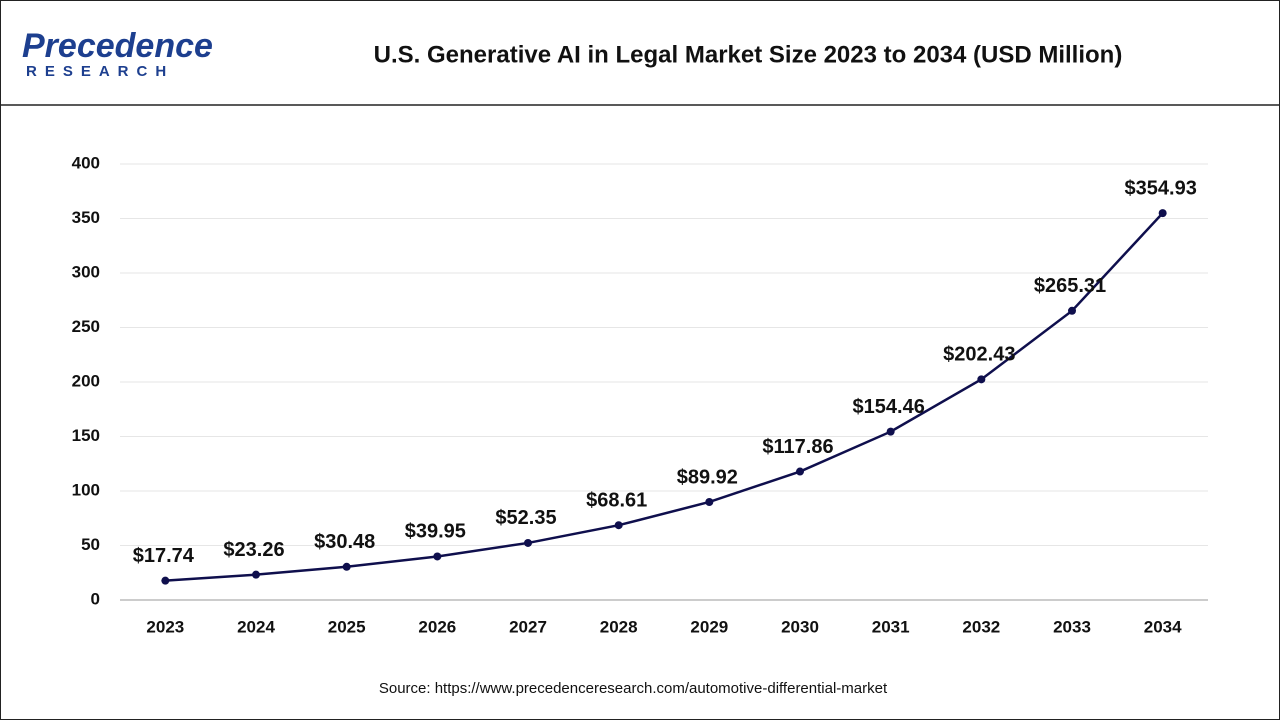 The height and width of the screenshot is (725, 1280). What do you see at coordinates (800, 626) in the screenshot?
I see `x-tick-label: 2030` at bounding box center [800, 626].